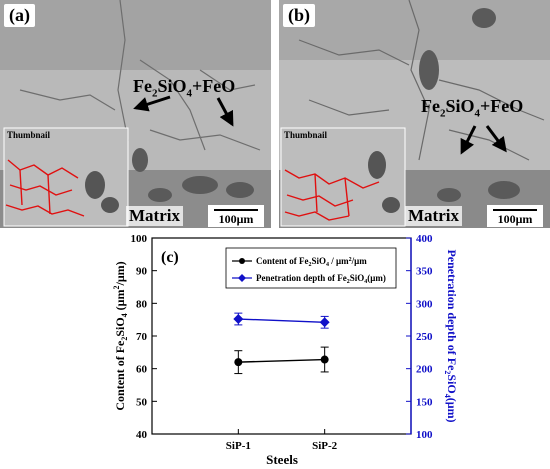  What do you see at coordinates (142, 304) in the screenshot?
I see `y-tick-label-left: 80` at bounding box center [142, 304].